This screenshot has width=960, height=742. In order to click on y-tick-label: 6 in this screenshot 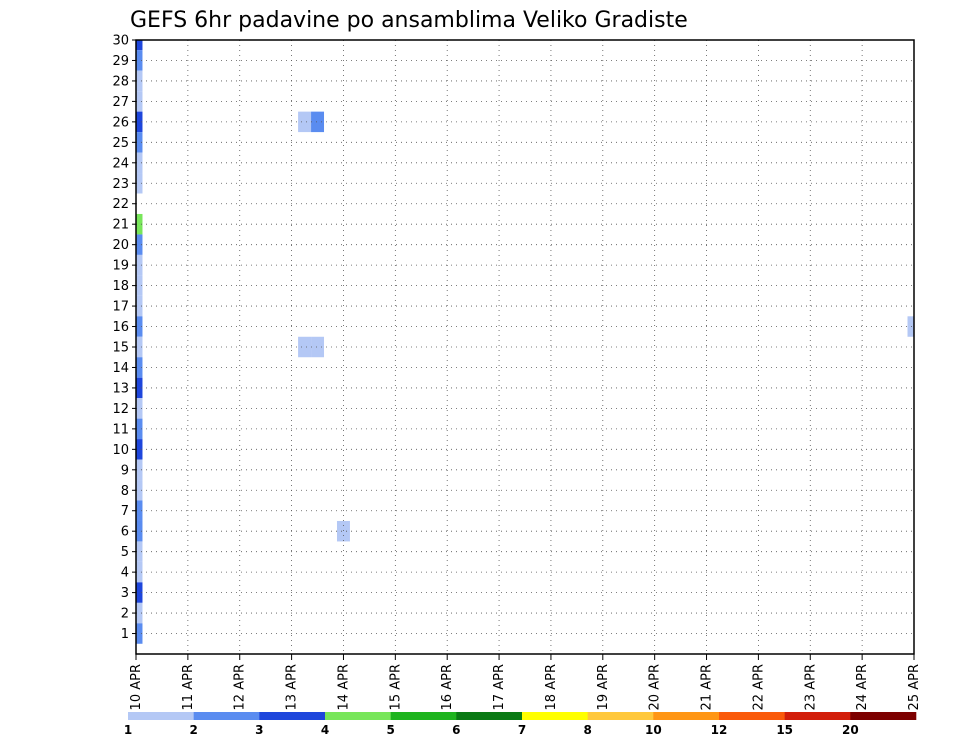, I will do `click(125, 532)`.